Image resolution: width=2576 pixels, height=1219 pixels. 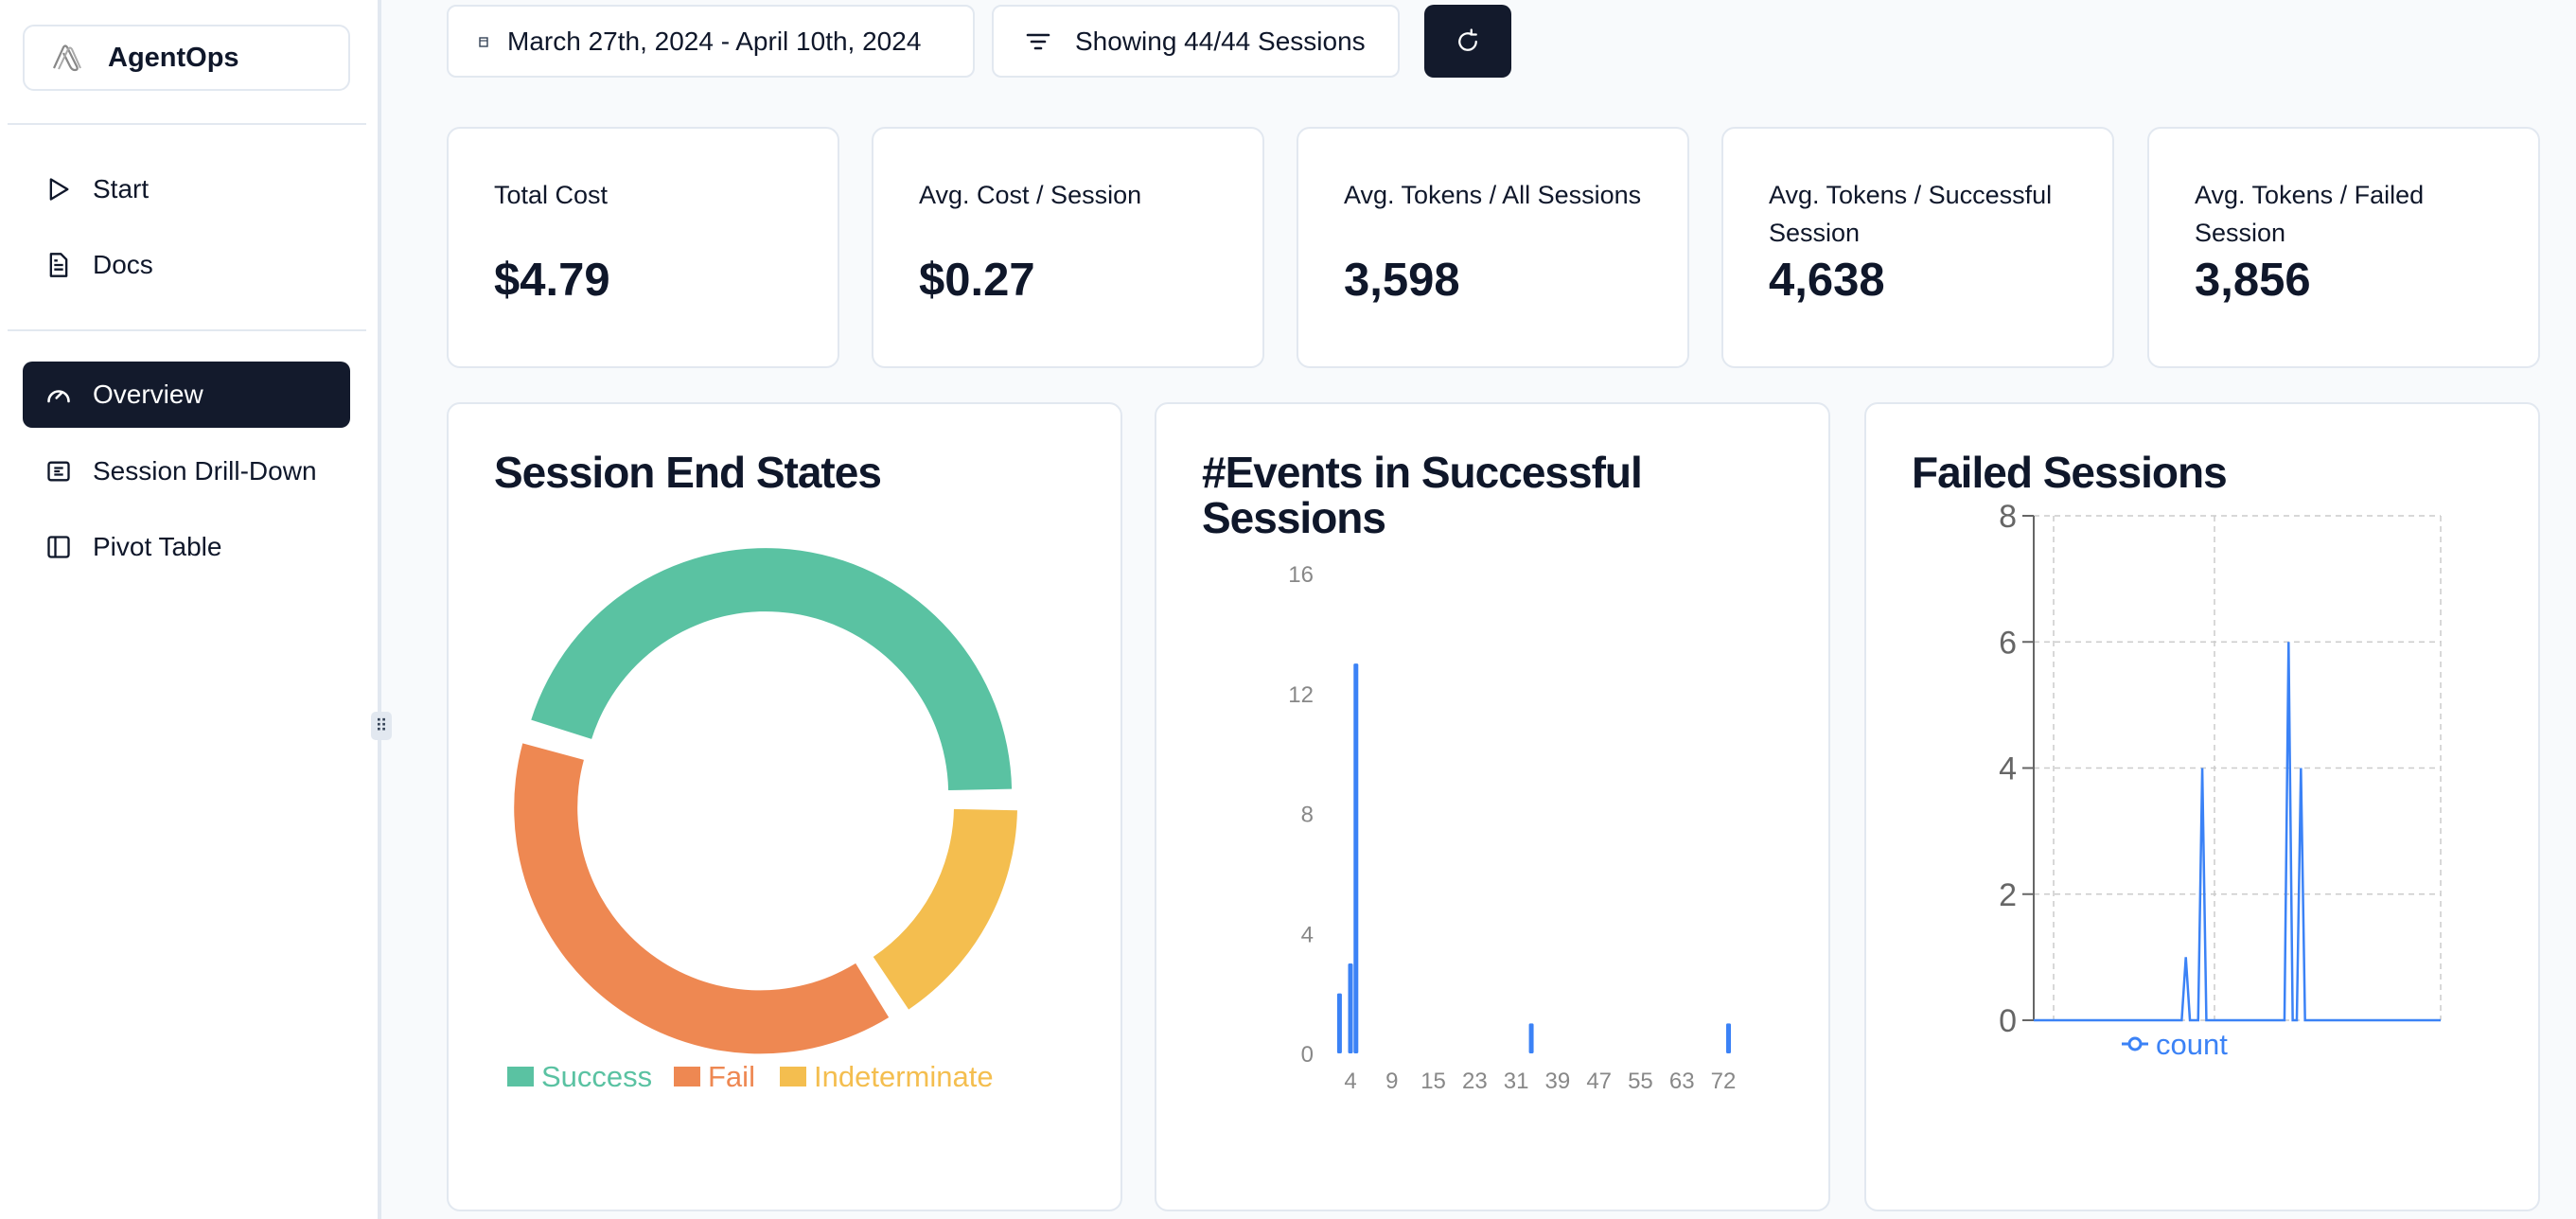 I want to click on calendar-icon, so click(x=483, y=41).